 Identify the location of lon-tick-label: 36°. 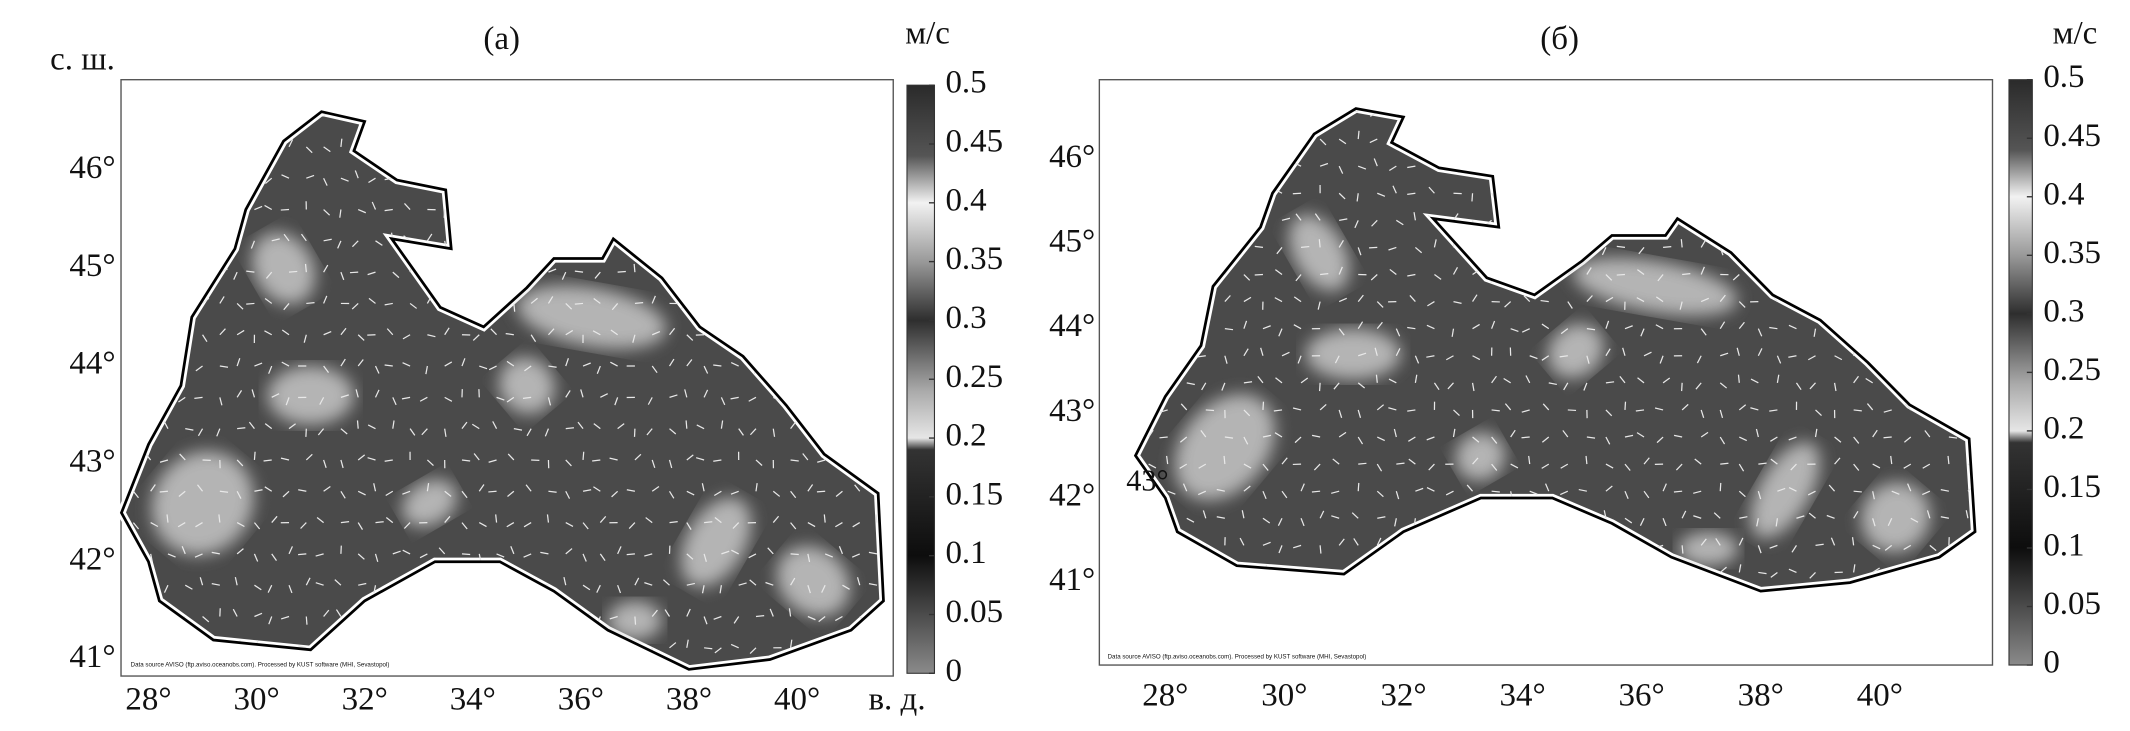
(1642, 696).